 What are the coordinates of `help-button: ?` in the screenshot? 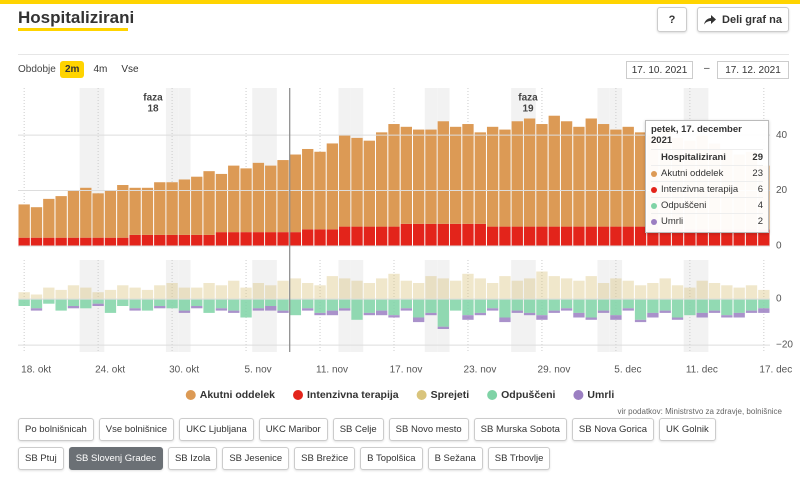 It's located at (672, 19).